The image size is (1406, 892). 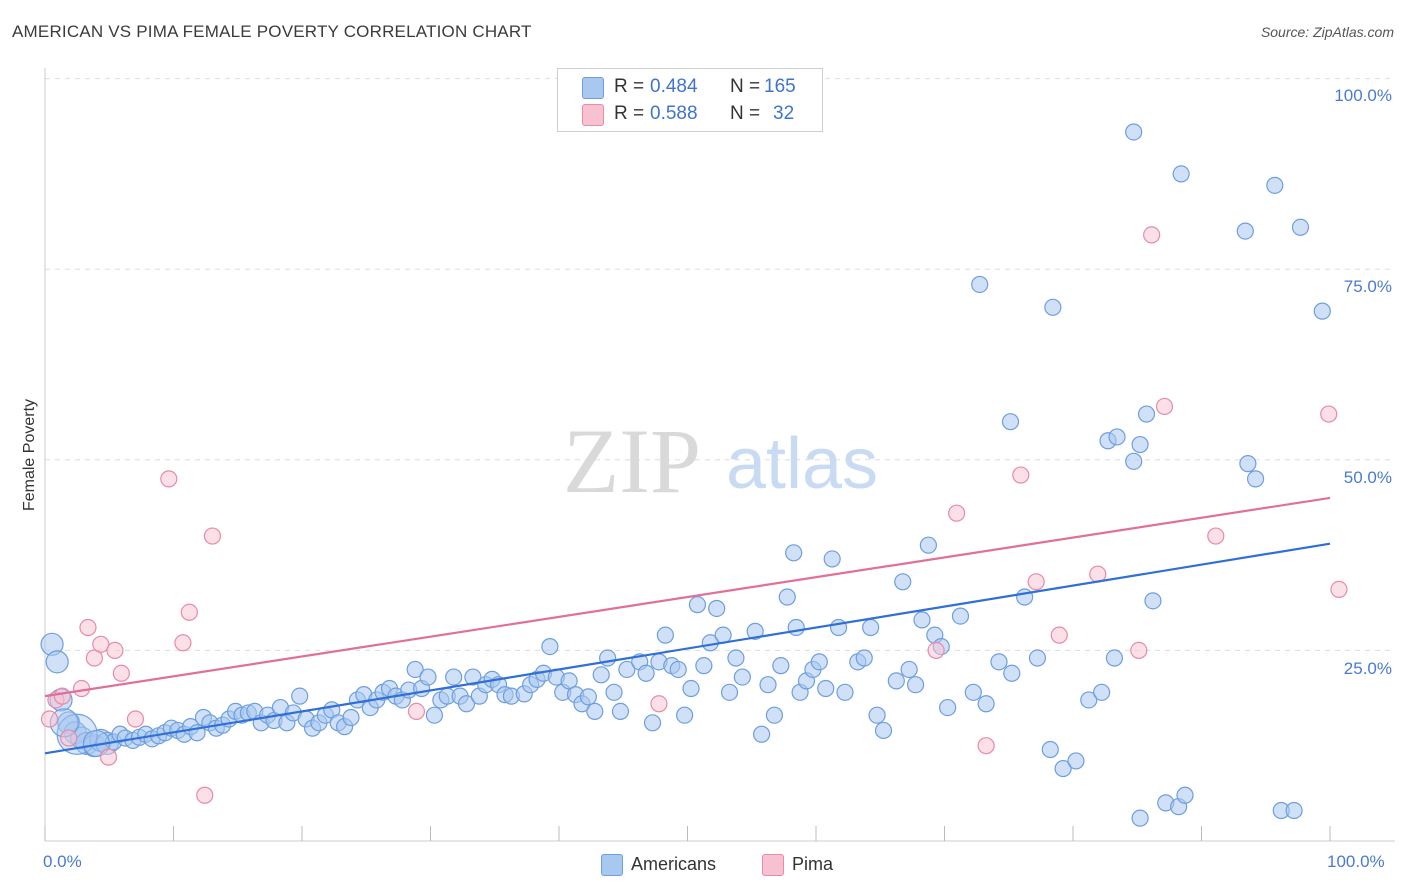 I want to click on x-tick-max: 100.0%, so click(x=1356, y=861).